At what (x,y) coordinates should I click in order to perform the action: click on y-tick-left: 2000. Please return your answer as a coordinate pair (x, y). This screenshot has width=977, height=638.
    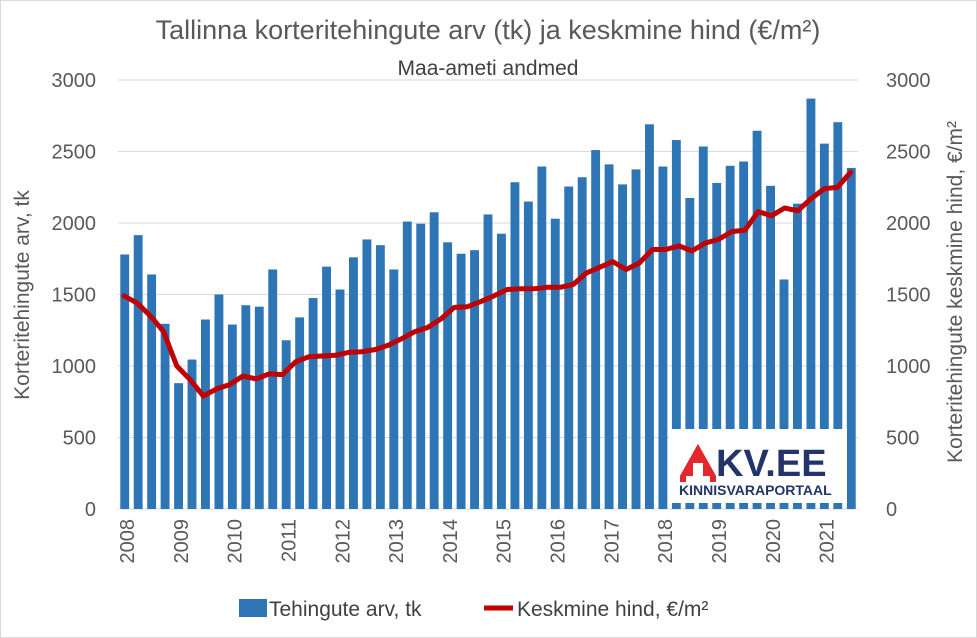
    Looking at the image, I should click on (74, 224).